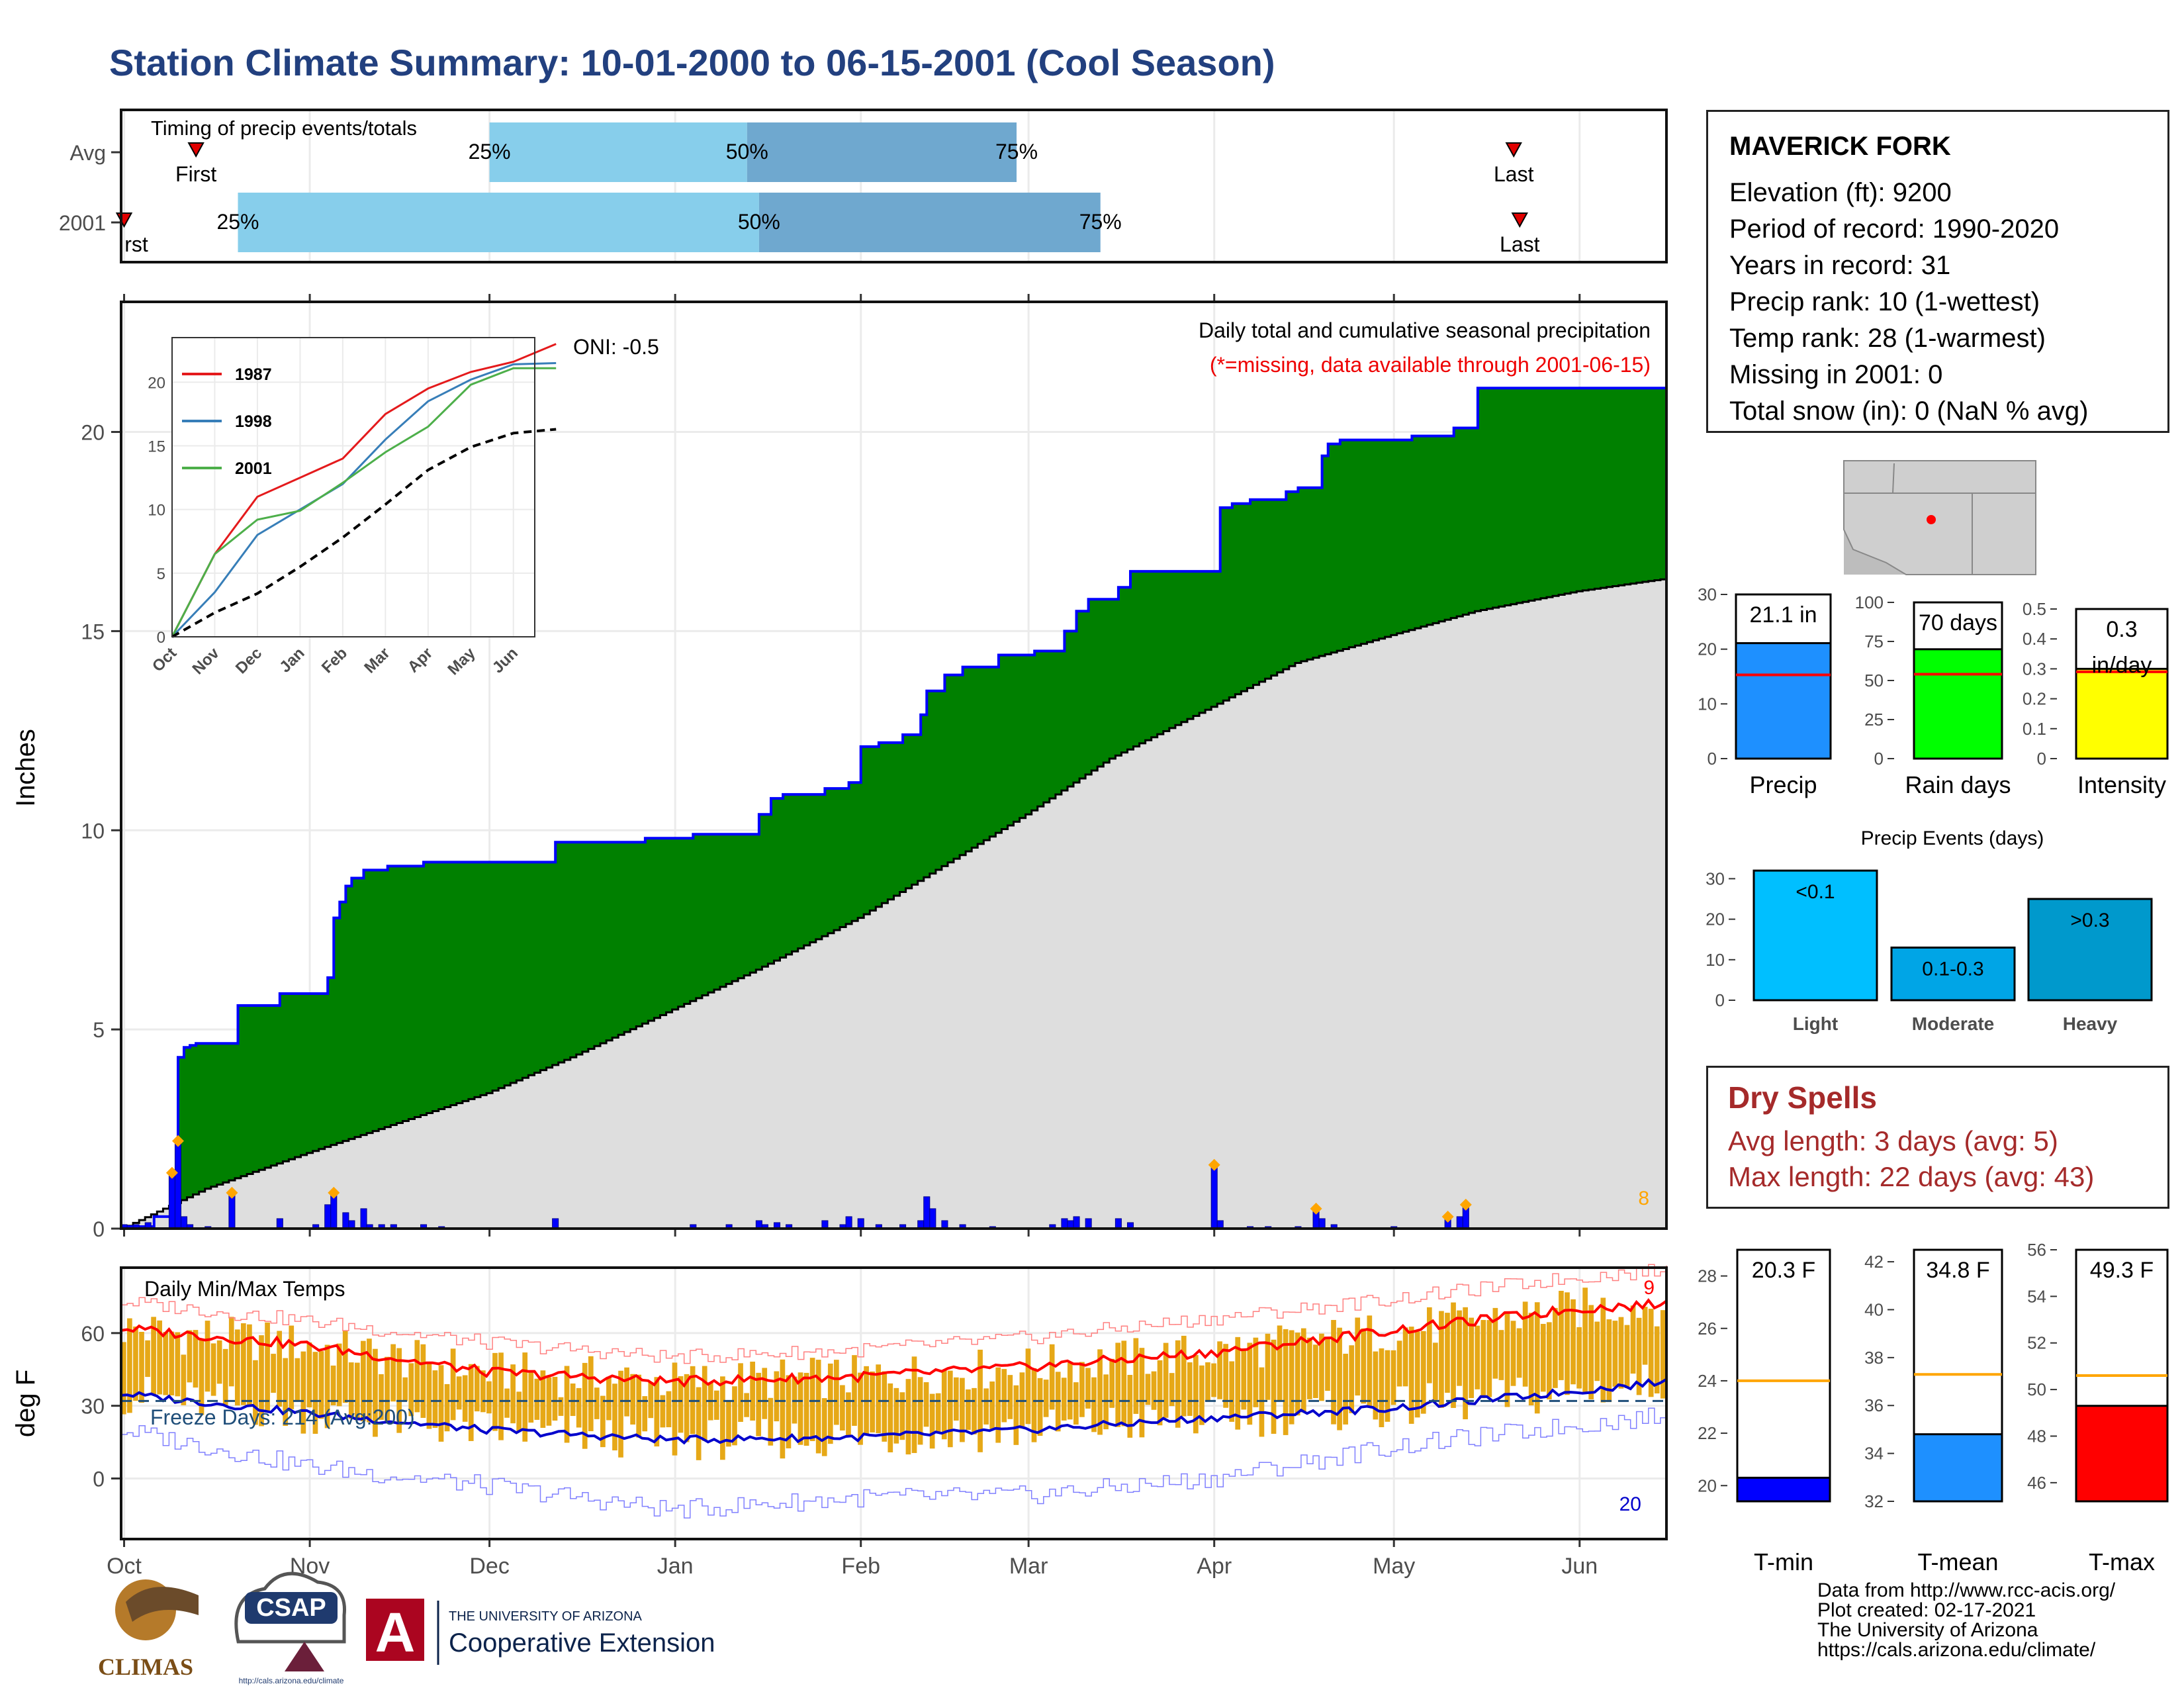 This screenshot has width=2184, height=1688. What do you see at coordinates (1783, 784) in the screenshot?
I see `season-totals-category-label: Precip` at bounding box center [1783, 784].